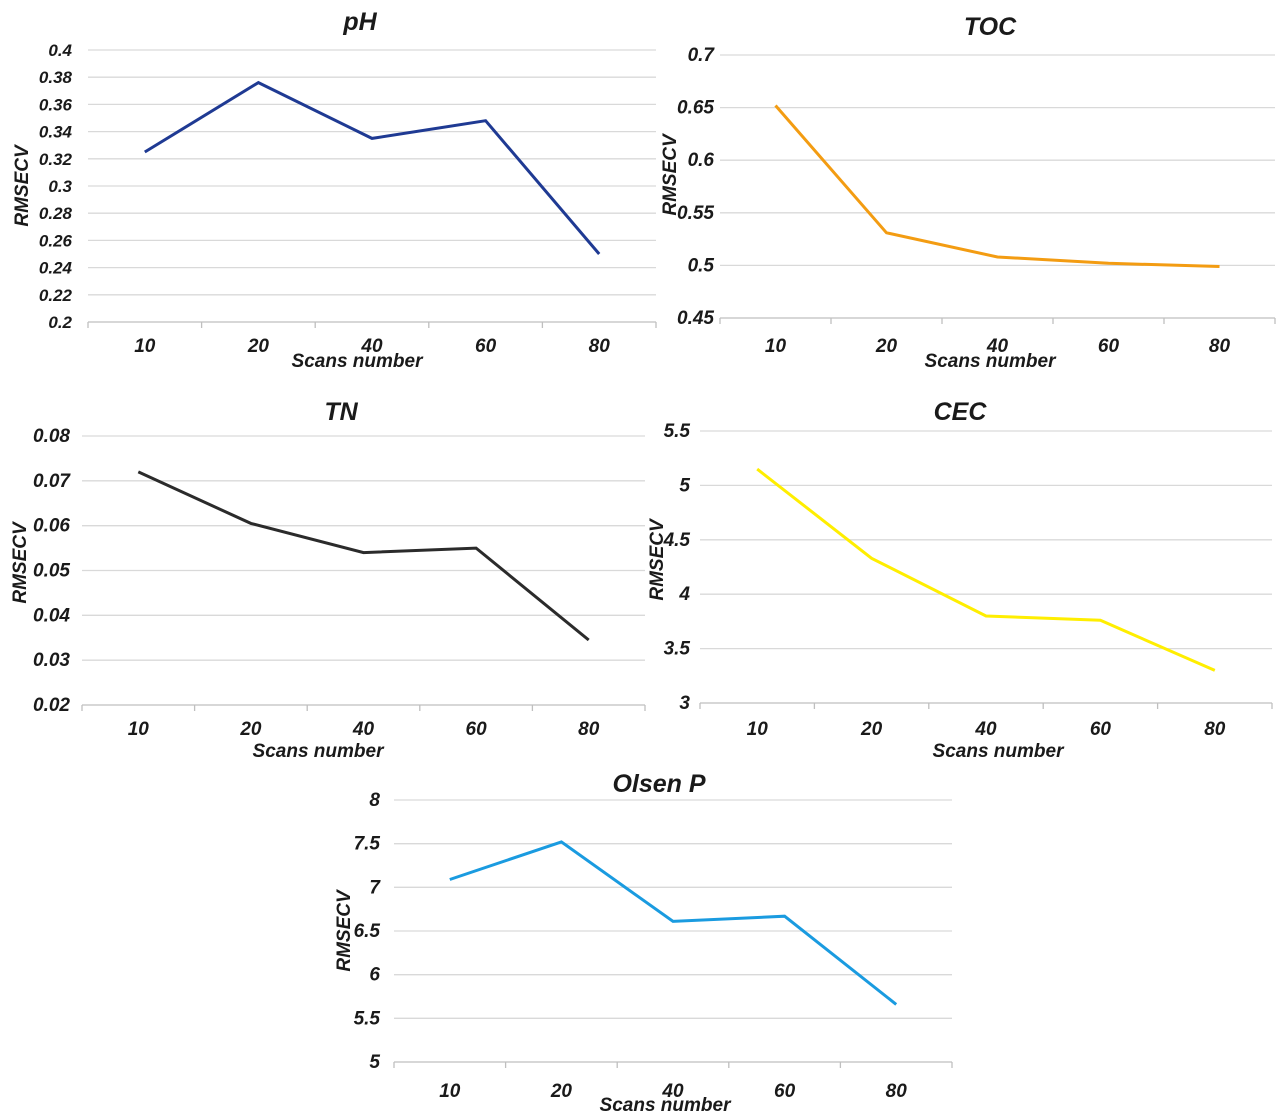 This screenshot has height=1115, width=1279. Describe the element at coordinates (450, 1091) in the screenshot. I see `olsen-p-x-tick-label: 10` at that location.